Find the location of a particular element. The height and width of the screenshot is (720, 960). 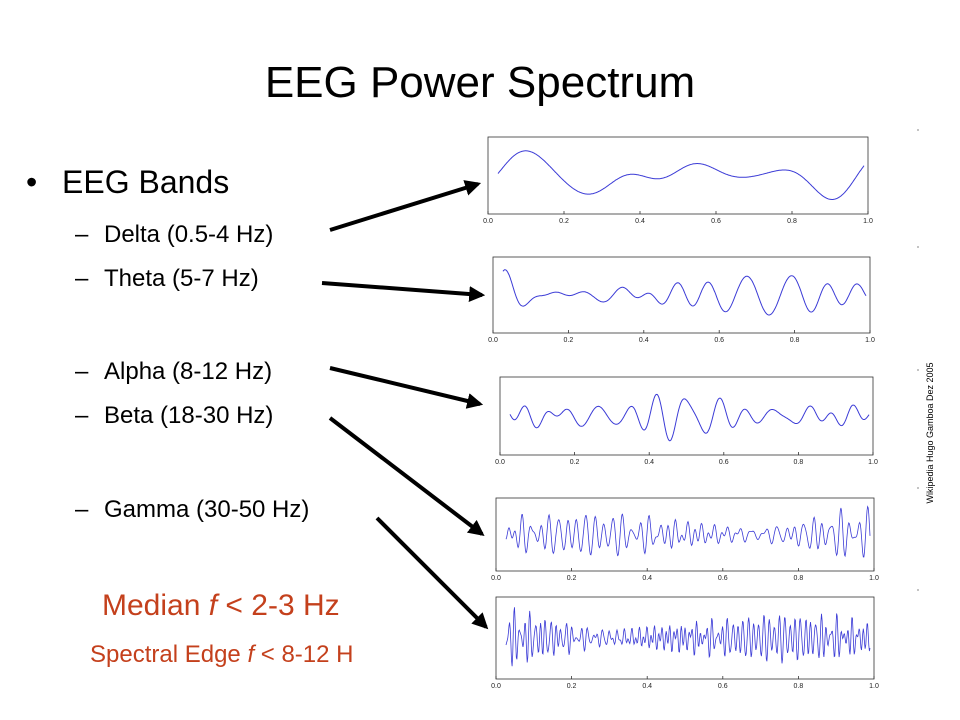

edge-note: Spectral Edge f < 8-12 H is located at coordinates (222, 654).